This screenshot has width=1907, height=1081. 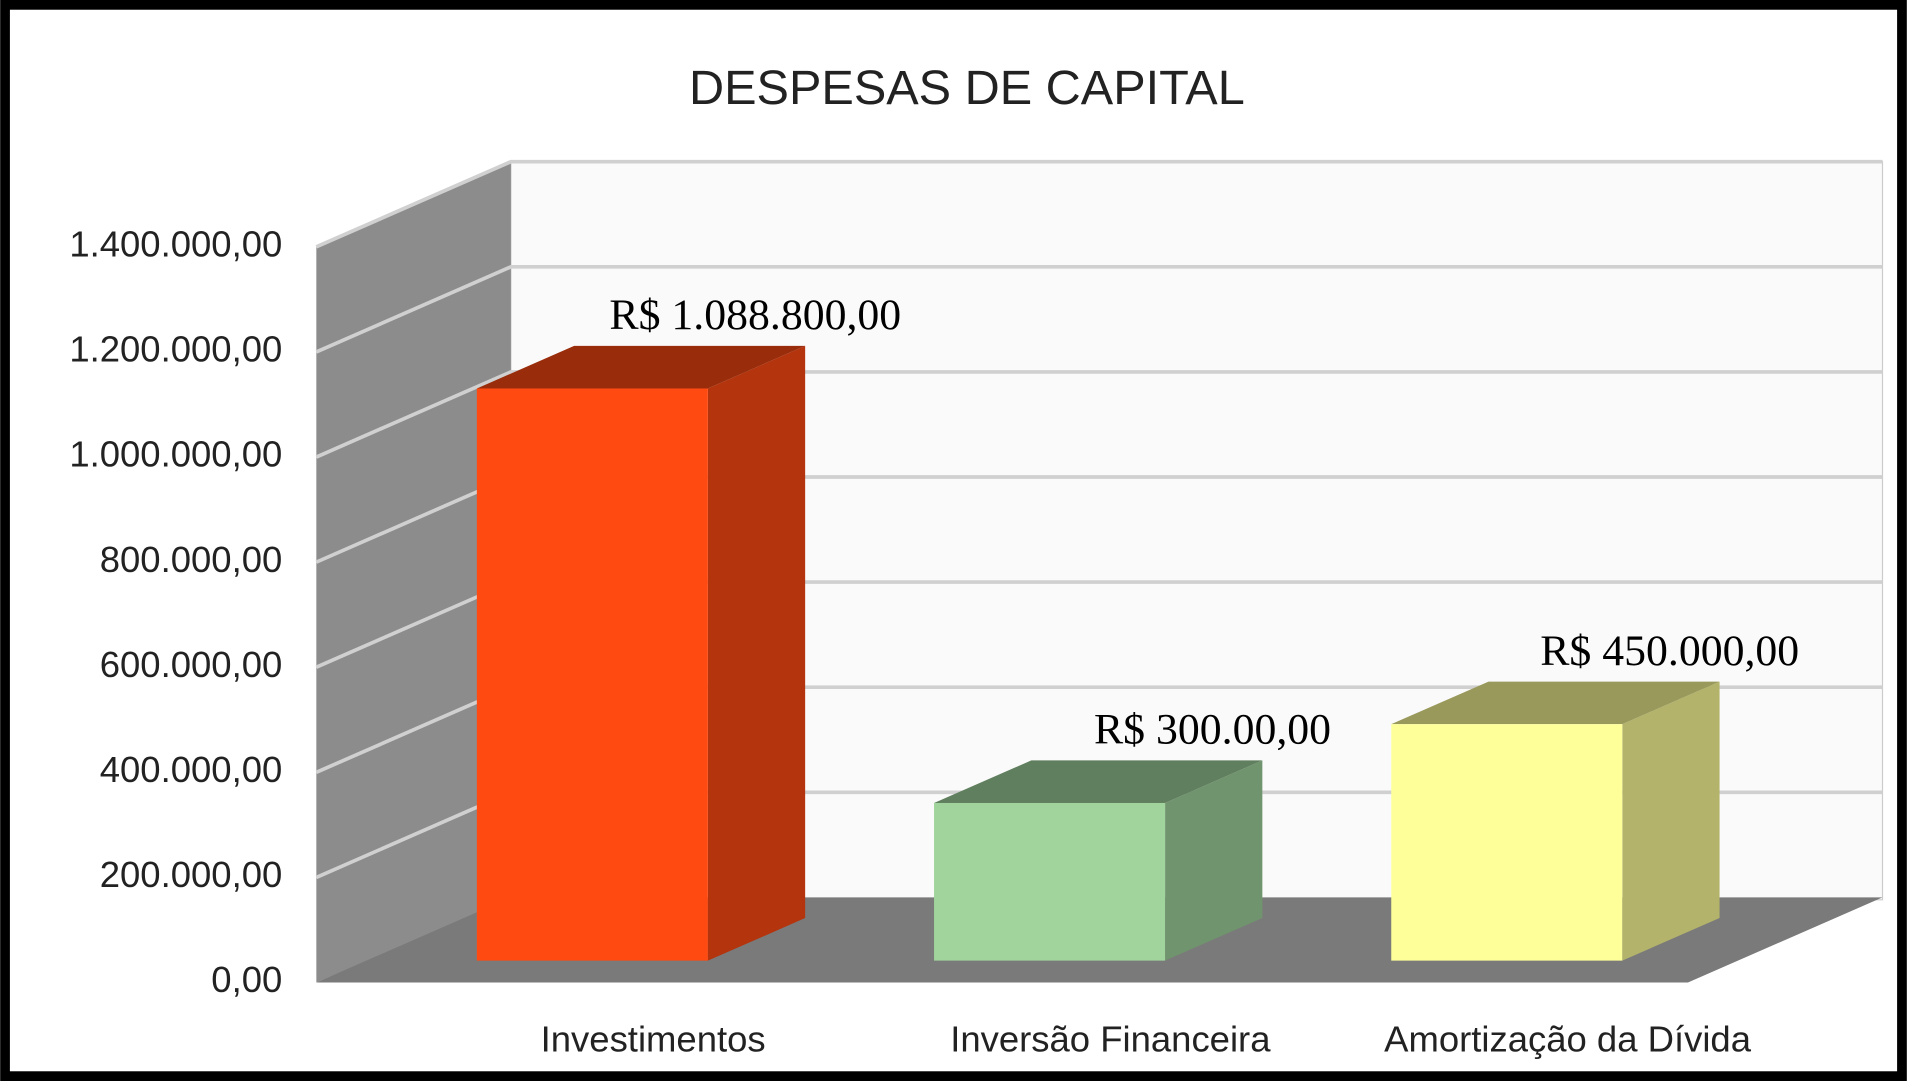 I want to click on x-tick-label: Investimentos, so click(x=653, y=1039).